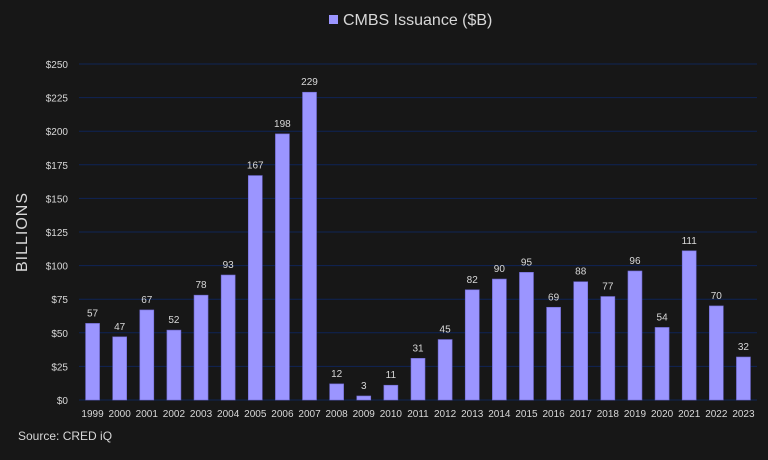 The image size is (768, 460). I want to click on x-tick-label: 2018, so click(608, 414).